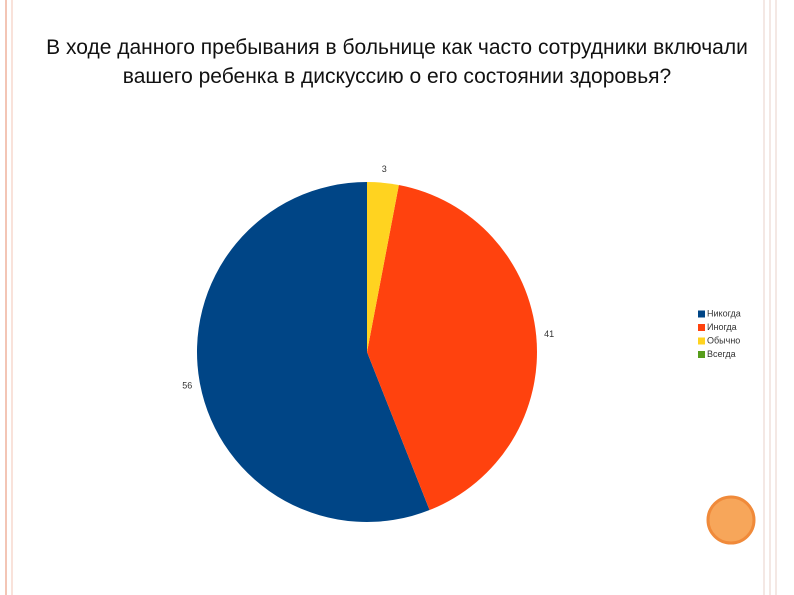 This screenshot has width=794, height=595. I want to click on data-label: 3, so click(384, 169).